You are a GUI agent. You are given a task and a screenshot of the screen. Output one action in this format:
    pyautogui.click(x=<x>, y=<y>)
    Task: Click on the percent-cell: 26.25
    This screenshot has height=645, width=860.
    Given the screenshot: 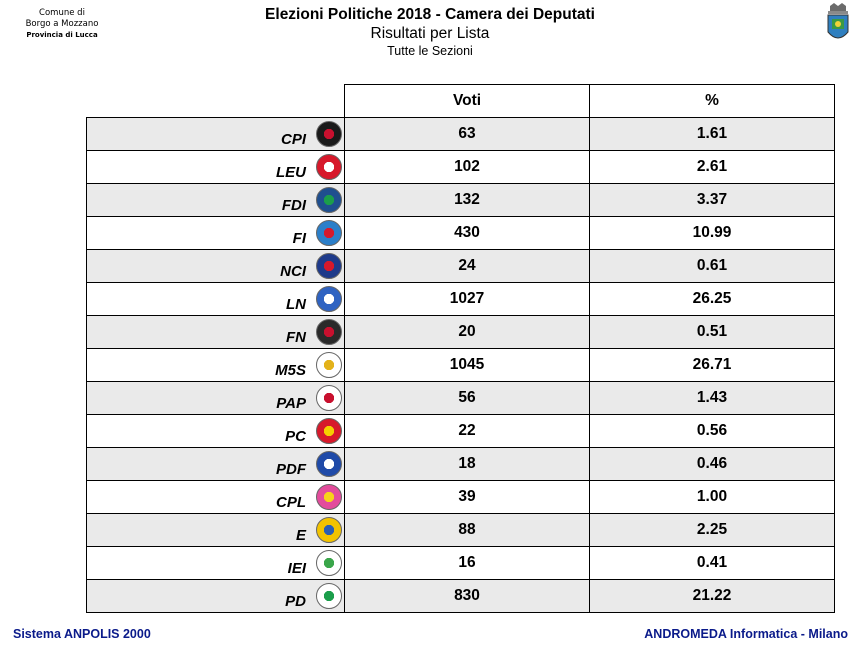 What is the action you would take?
    pyautogui.click(x=712, y=299)
    